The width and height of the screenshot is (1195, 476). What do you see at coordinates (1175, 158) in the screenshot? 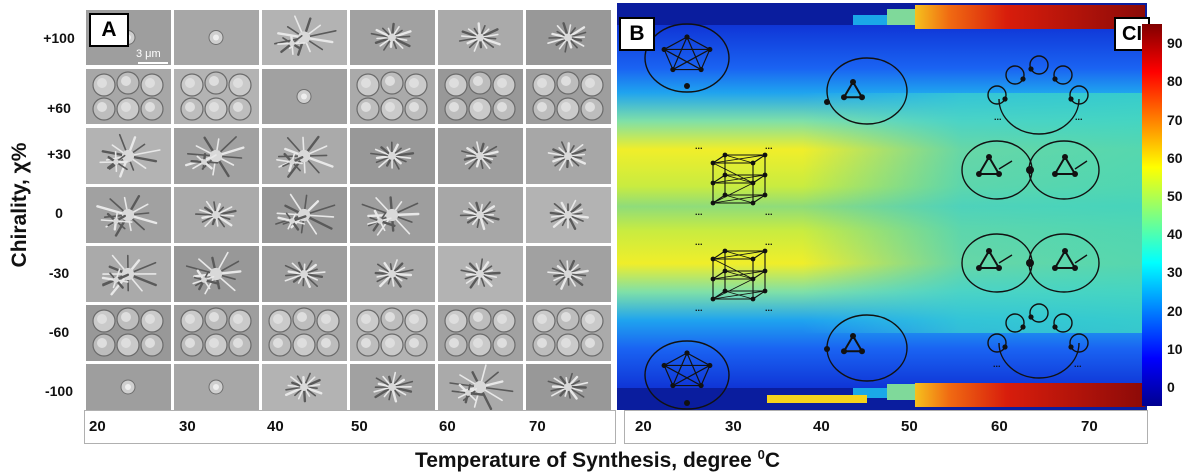
I see `colorbar-tick-label: 60` at bounding box center [1175, 158].